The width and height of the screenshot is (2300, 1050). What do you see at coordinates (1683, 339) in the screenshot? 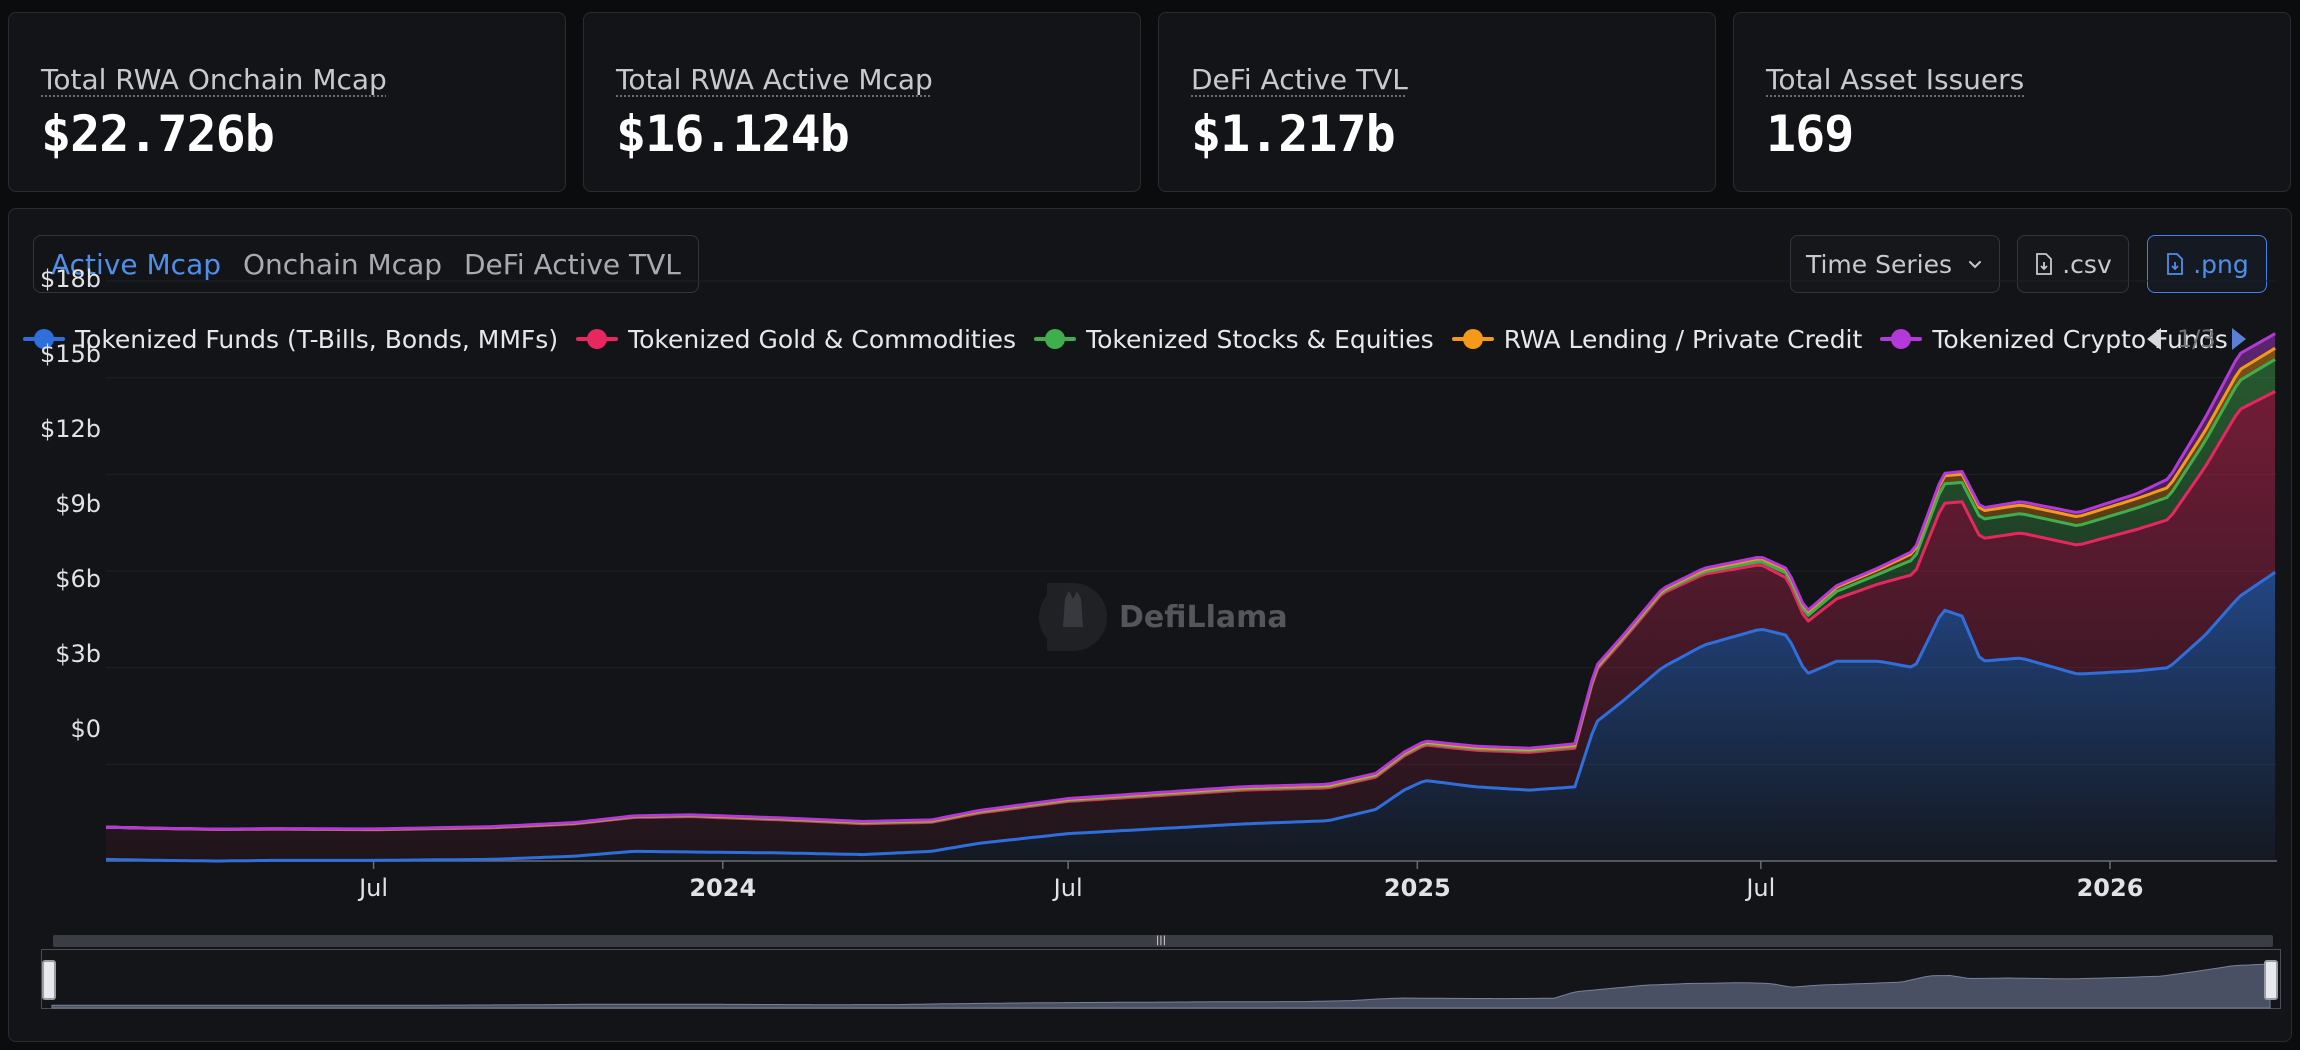
I see `legend-label: RWA Lending / Private Credit` at bounding box center [1683, 339].